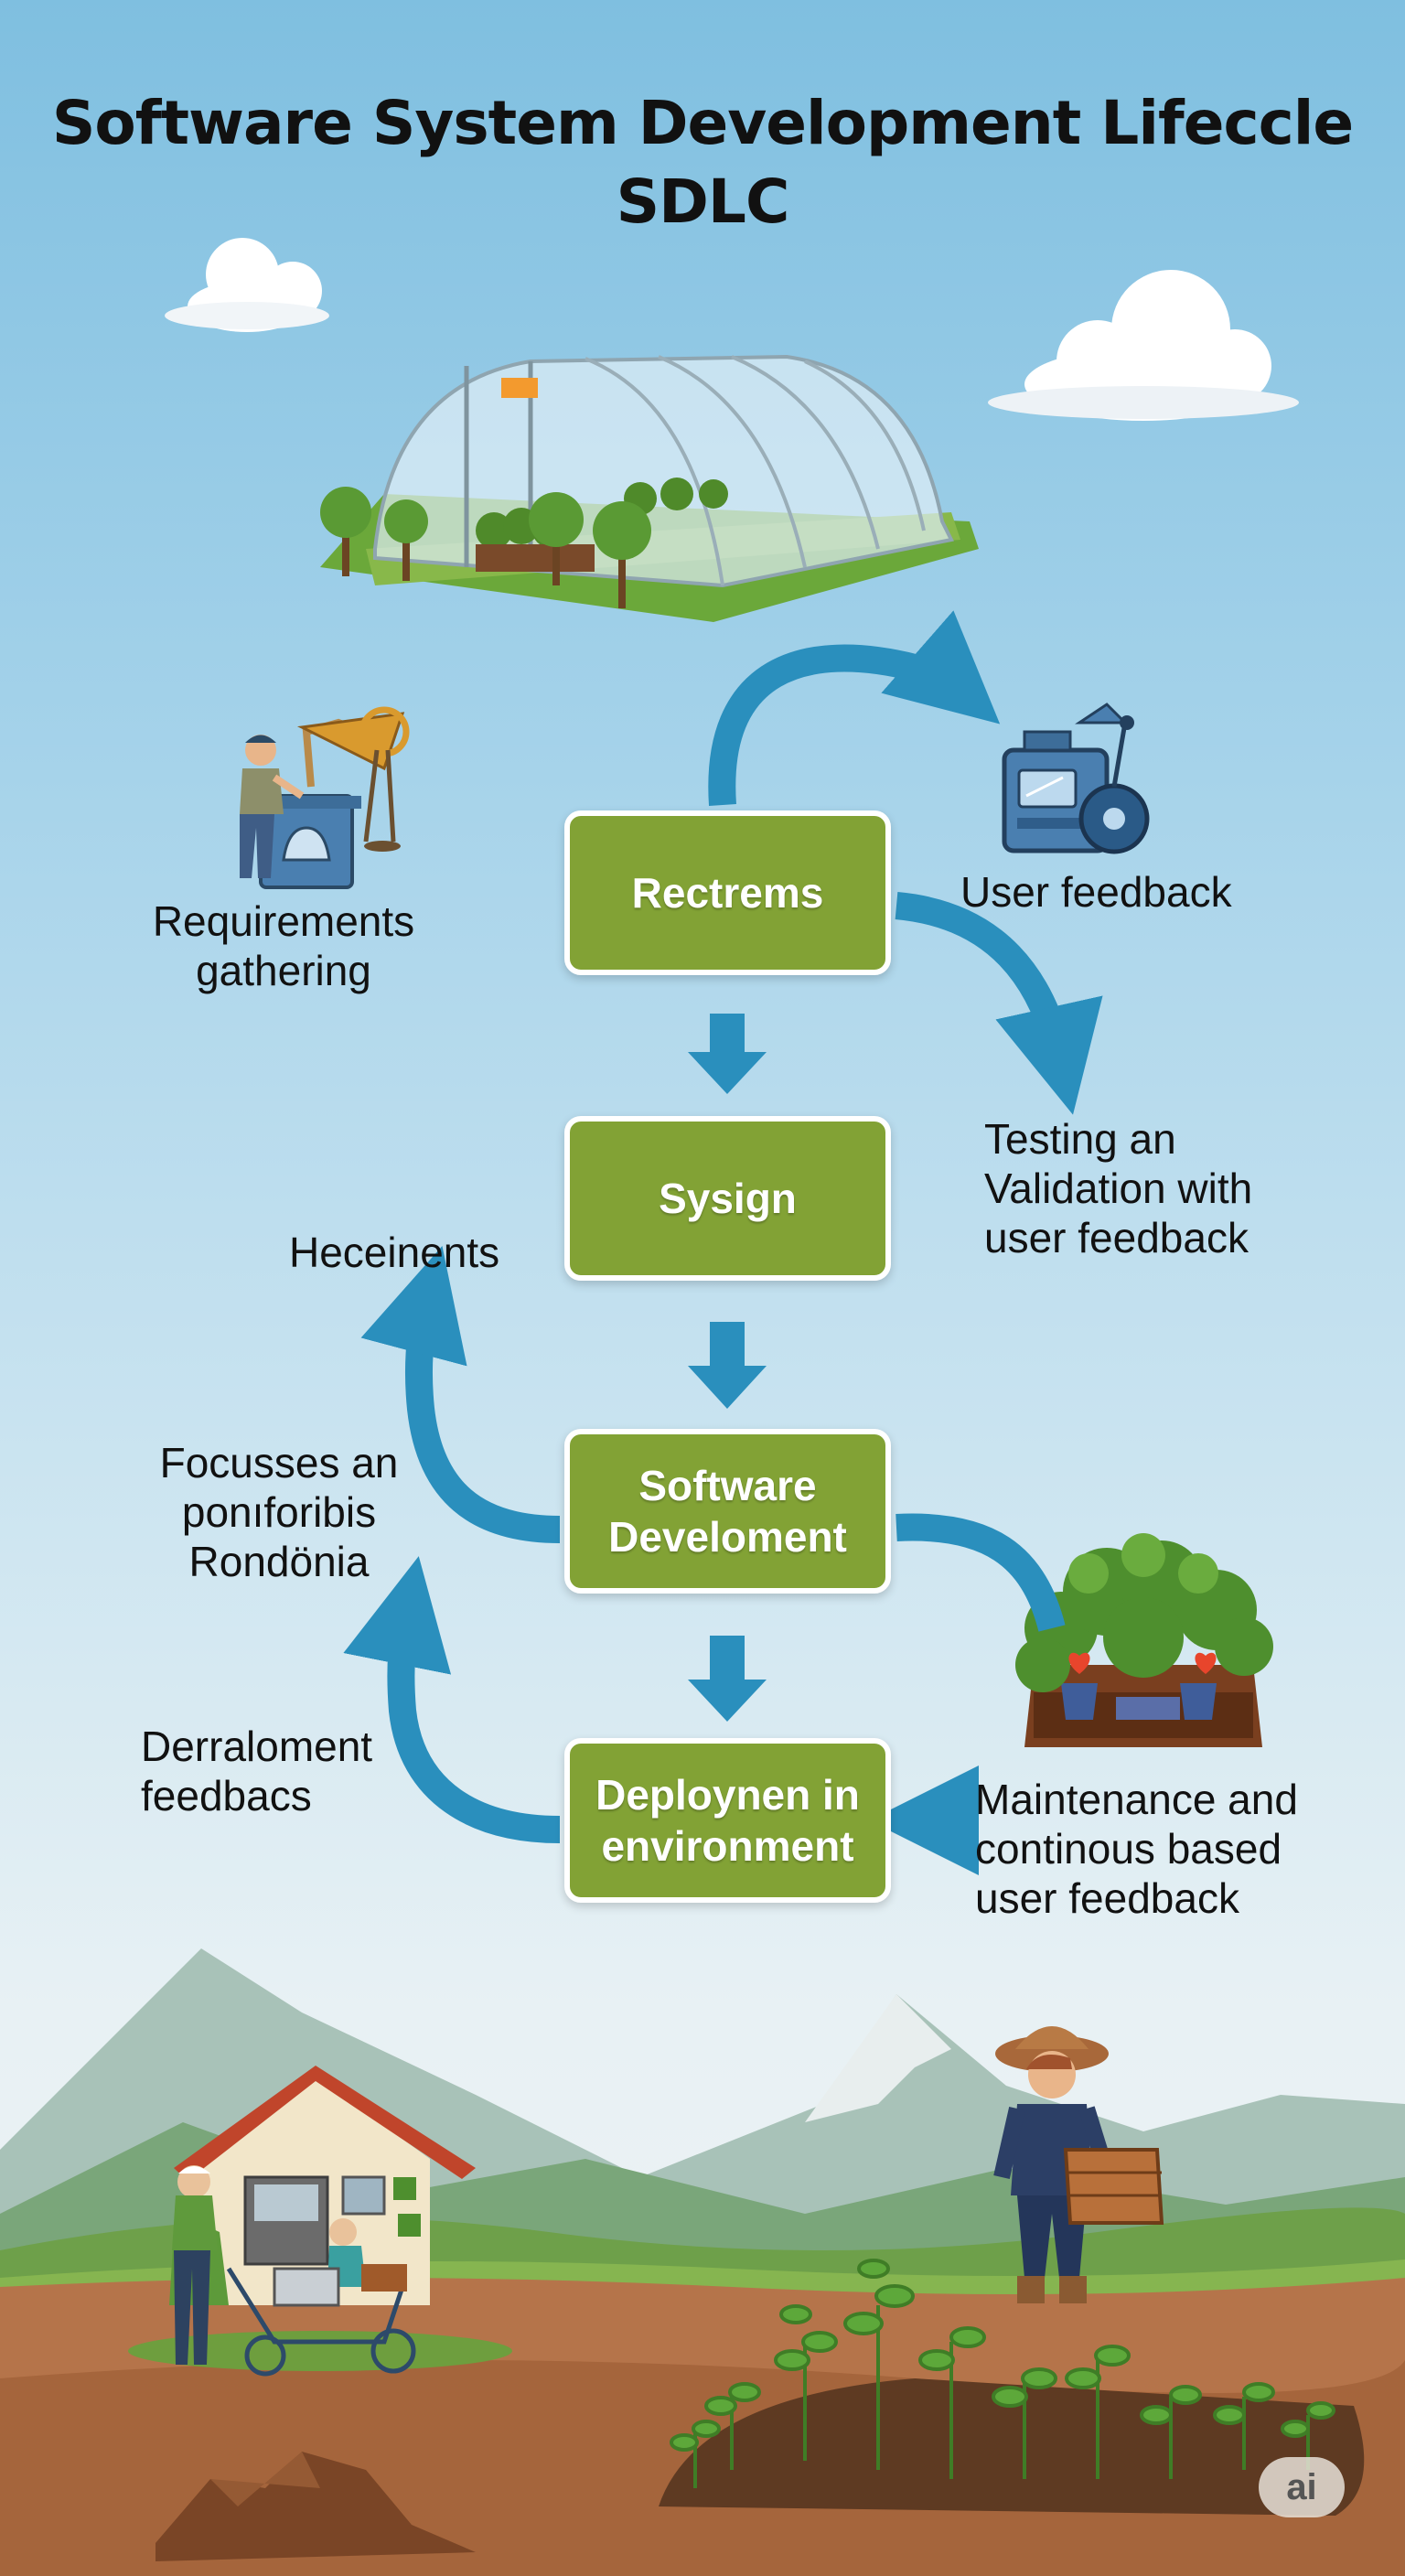 The height and width of the screenshot is (2576, 1405). Describe the element at coordinates (1096, 892) in the screenshot. I see `label-user-feedback: User feedback` at that location.